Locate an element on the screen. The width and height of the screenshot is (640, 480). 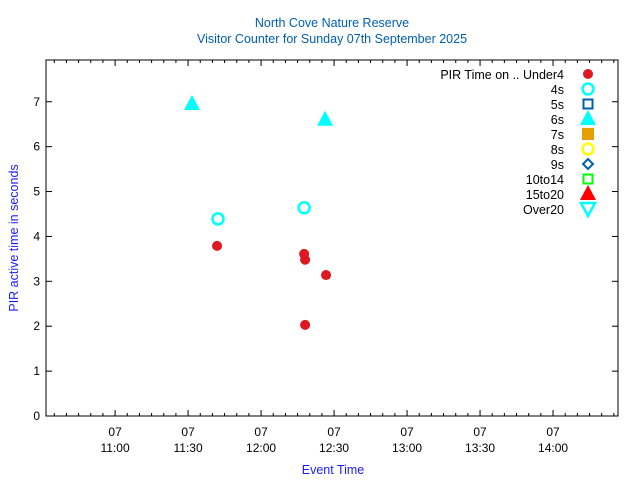
y-tick-label: 3 is located at coordinates (36, 281).